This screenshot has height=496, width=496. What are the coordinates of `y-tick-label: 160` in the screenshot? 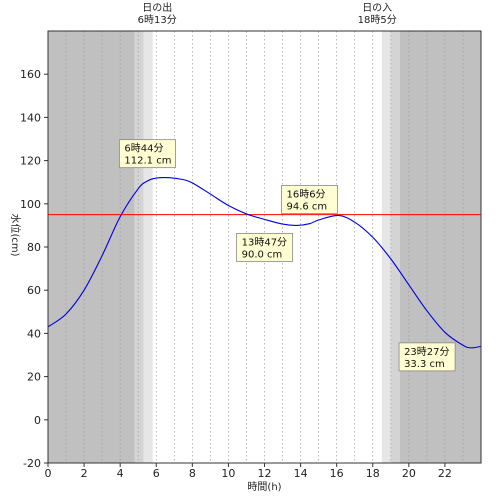 It's located at (30, 74).